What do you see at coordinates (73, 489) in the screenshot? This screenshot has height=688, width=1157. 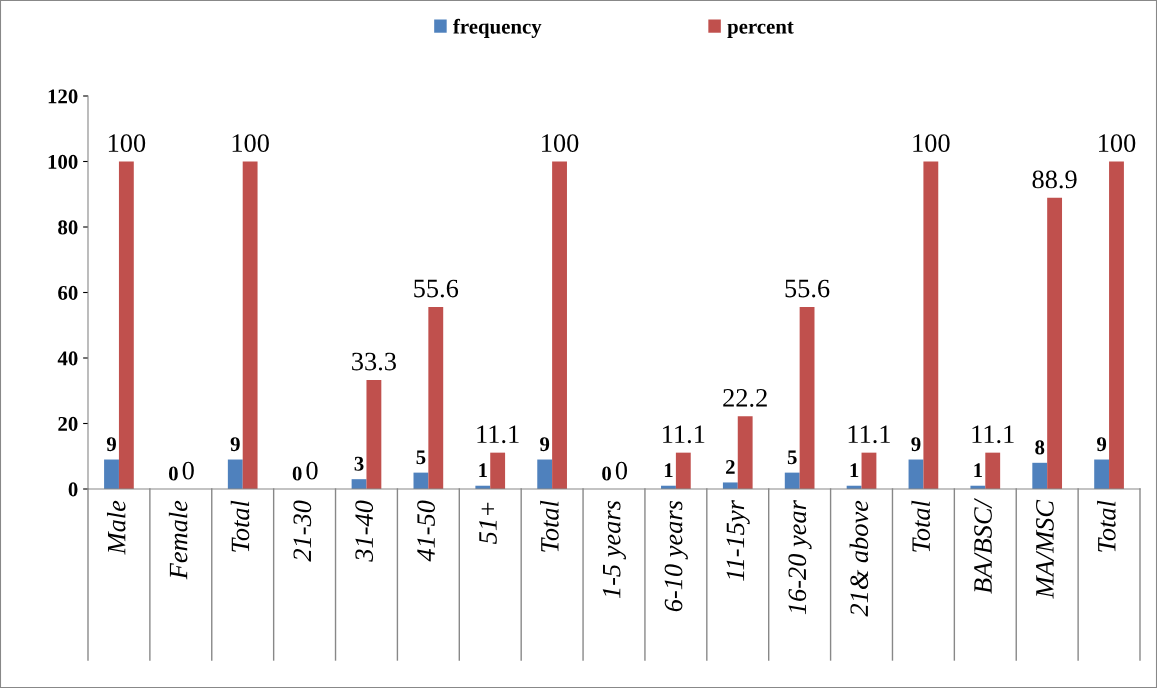 I see `y-tick-label: 0` at bounding box center [73, 489].